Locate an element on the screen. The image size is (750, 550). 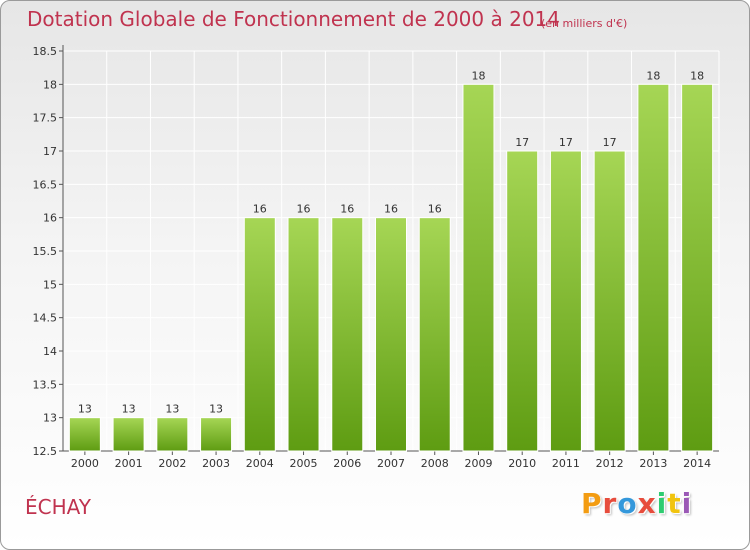
x-tick-label: 2002 is located at coordinates (172, 463).